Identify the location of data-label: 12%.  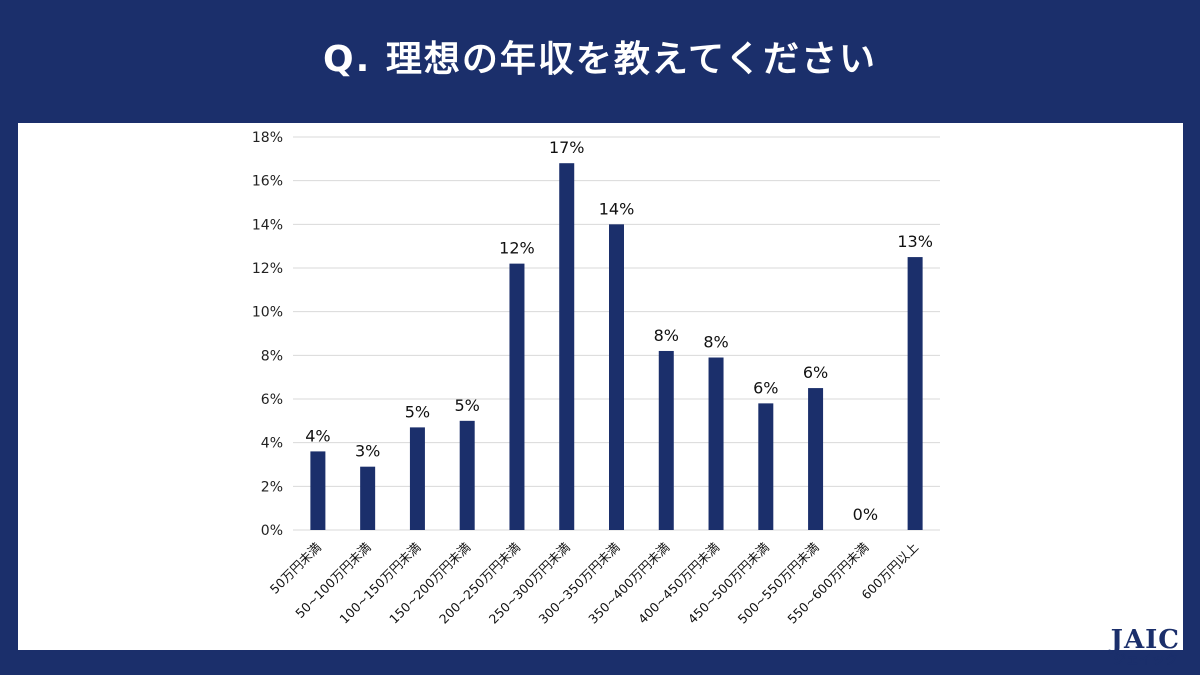
(517, 248).